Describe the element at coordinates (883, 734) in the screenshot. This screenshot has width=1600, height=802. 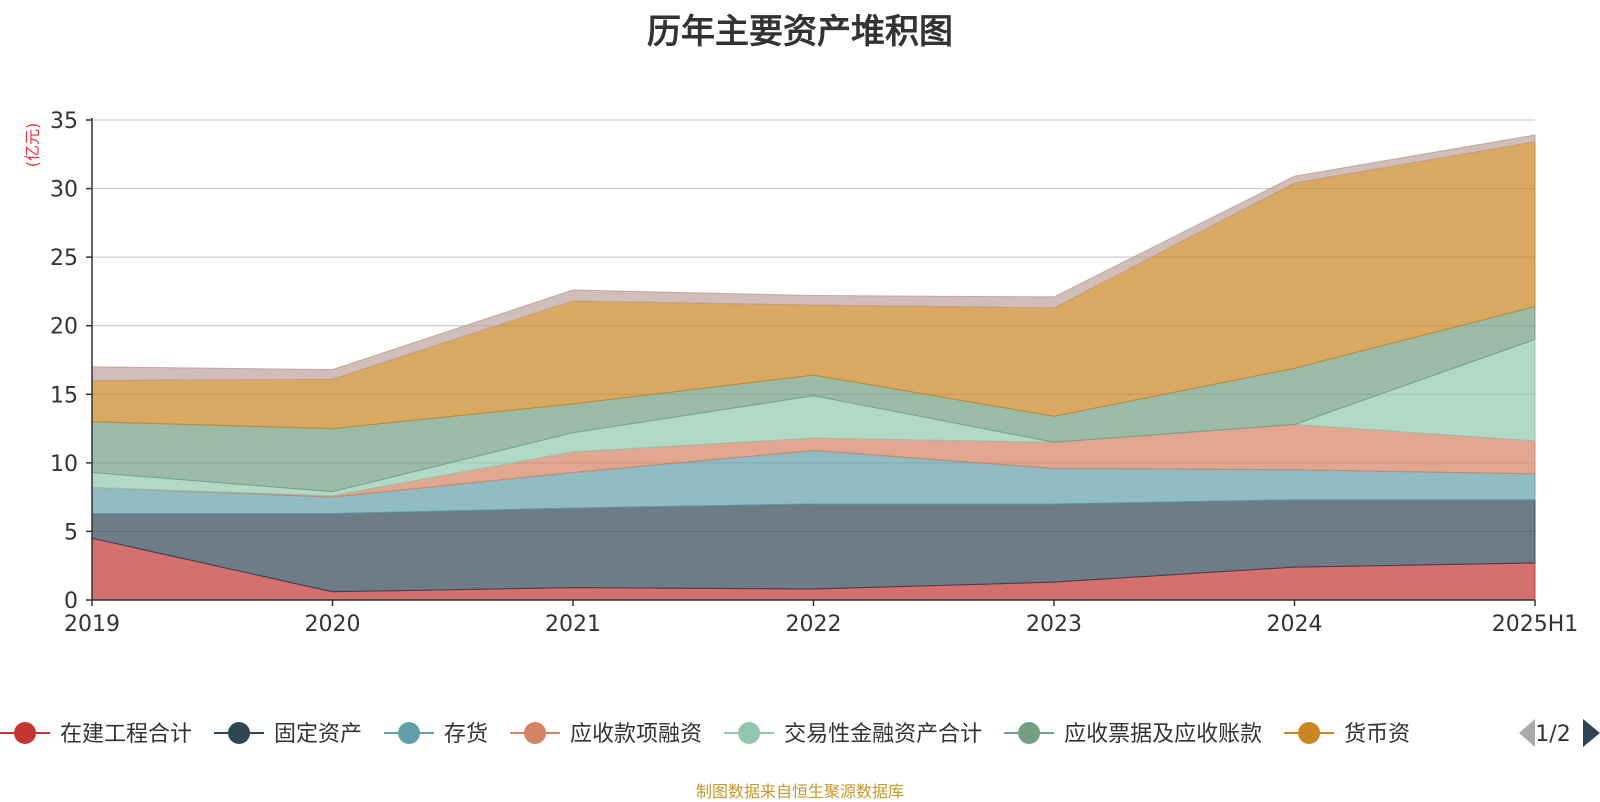
I see `legend-label: 交易性金融资产合计` at that location.